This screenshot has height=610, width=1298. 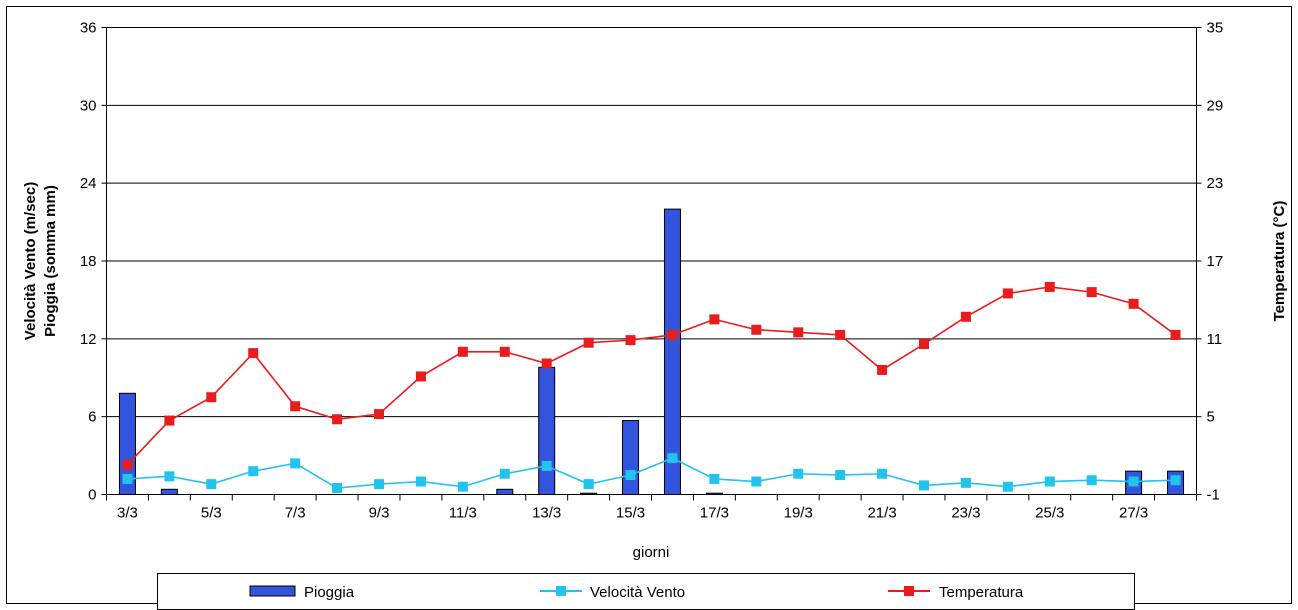 I want to click on legend-rain-swatch, so click(x=272, y=591).